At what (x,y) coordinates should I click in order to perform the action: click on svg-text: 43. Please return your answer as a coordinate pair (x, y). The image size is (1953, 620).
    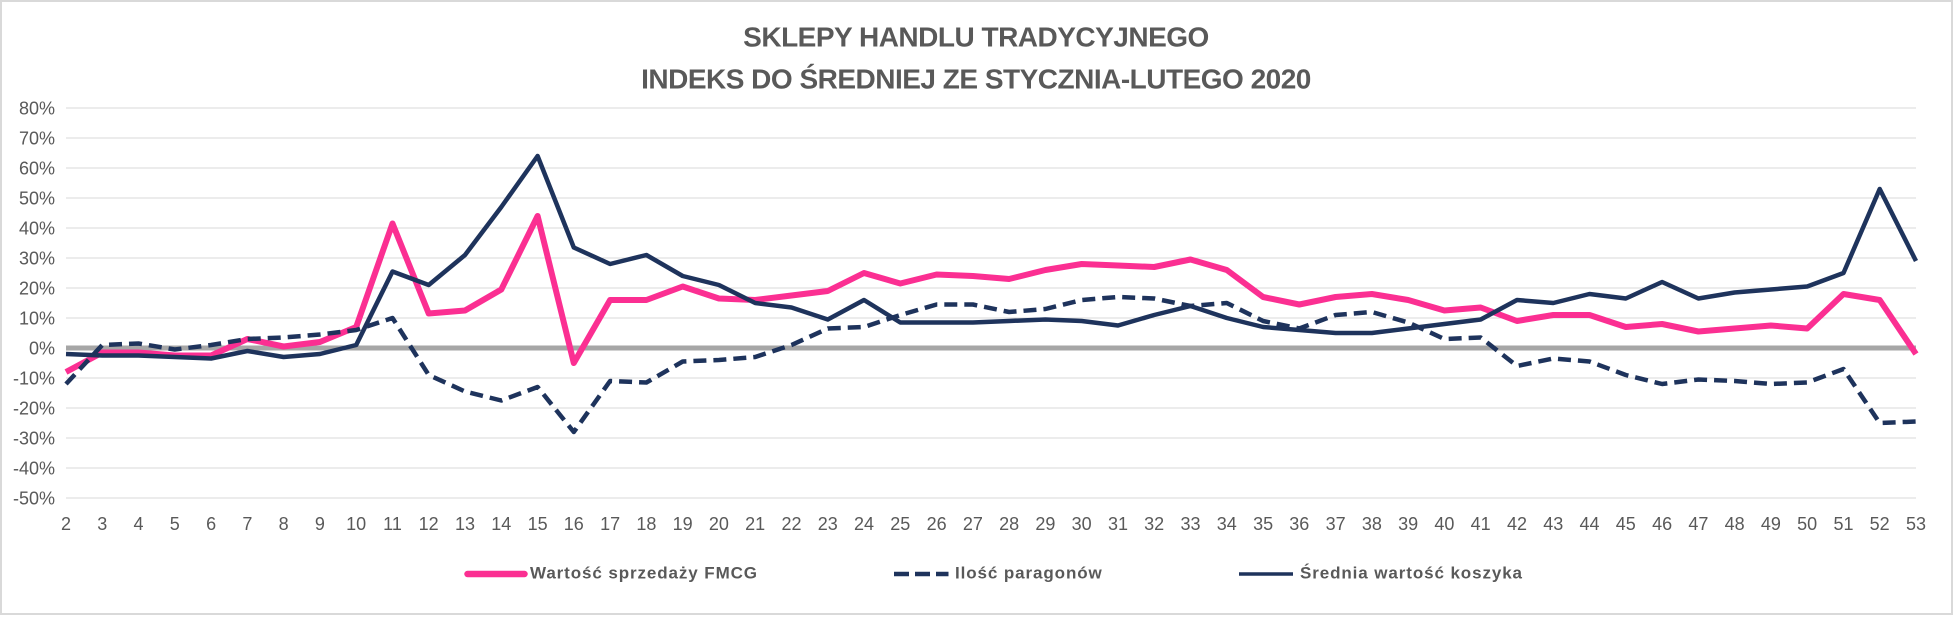
    Looking at the image, I should click on (1553, 524).